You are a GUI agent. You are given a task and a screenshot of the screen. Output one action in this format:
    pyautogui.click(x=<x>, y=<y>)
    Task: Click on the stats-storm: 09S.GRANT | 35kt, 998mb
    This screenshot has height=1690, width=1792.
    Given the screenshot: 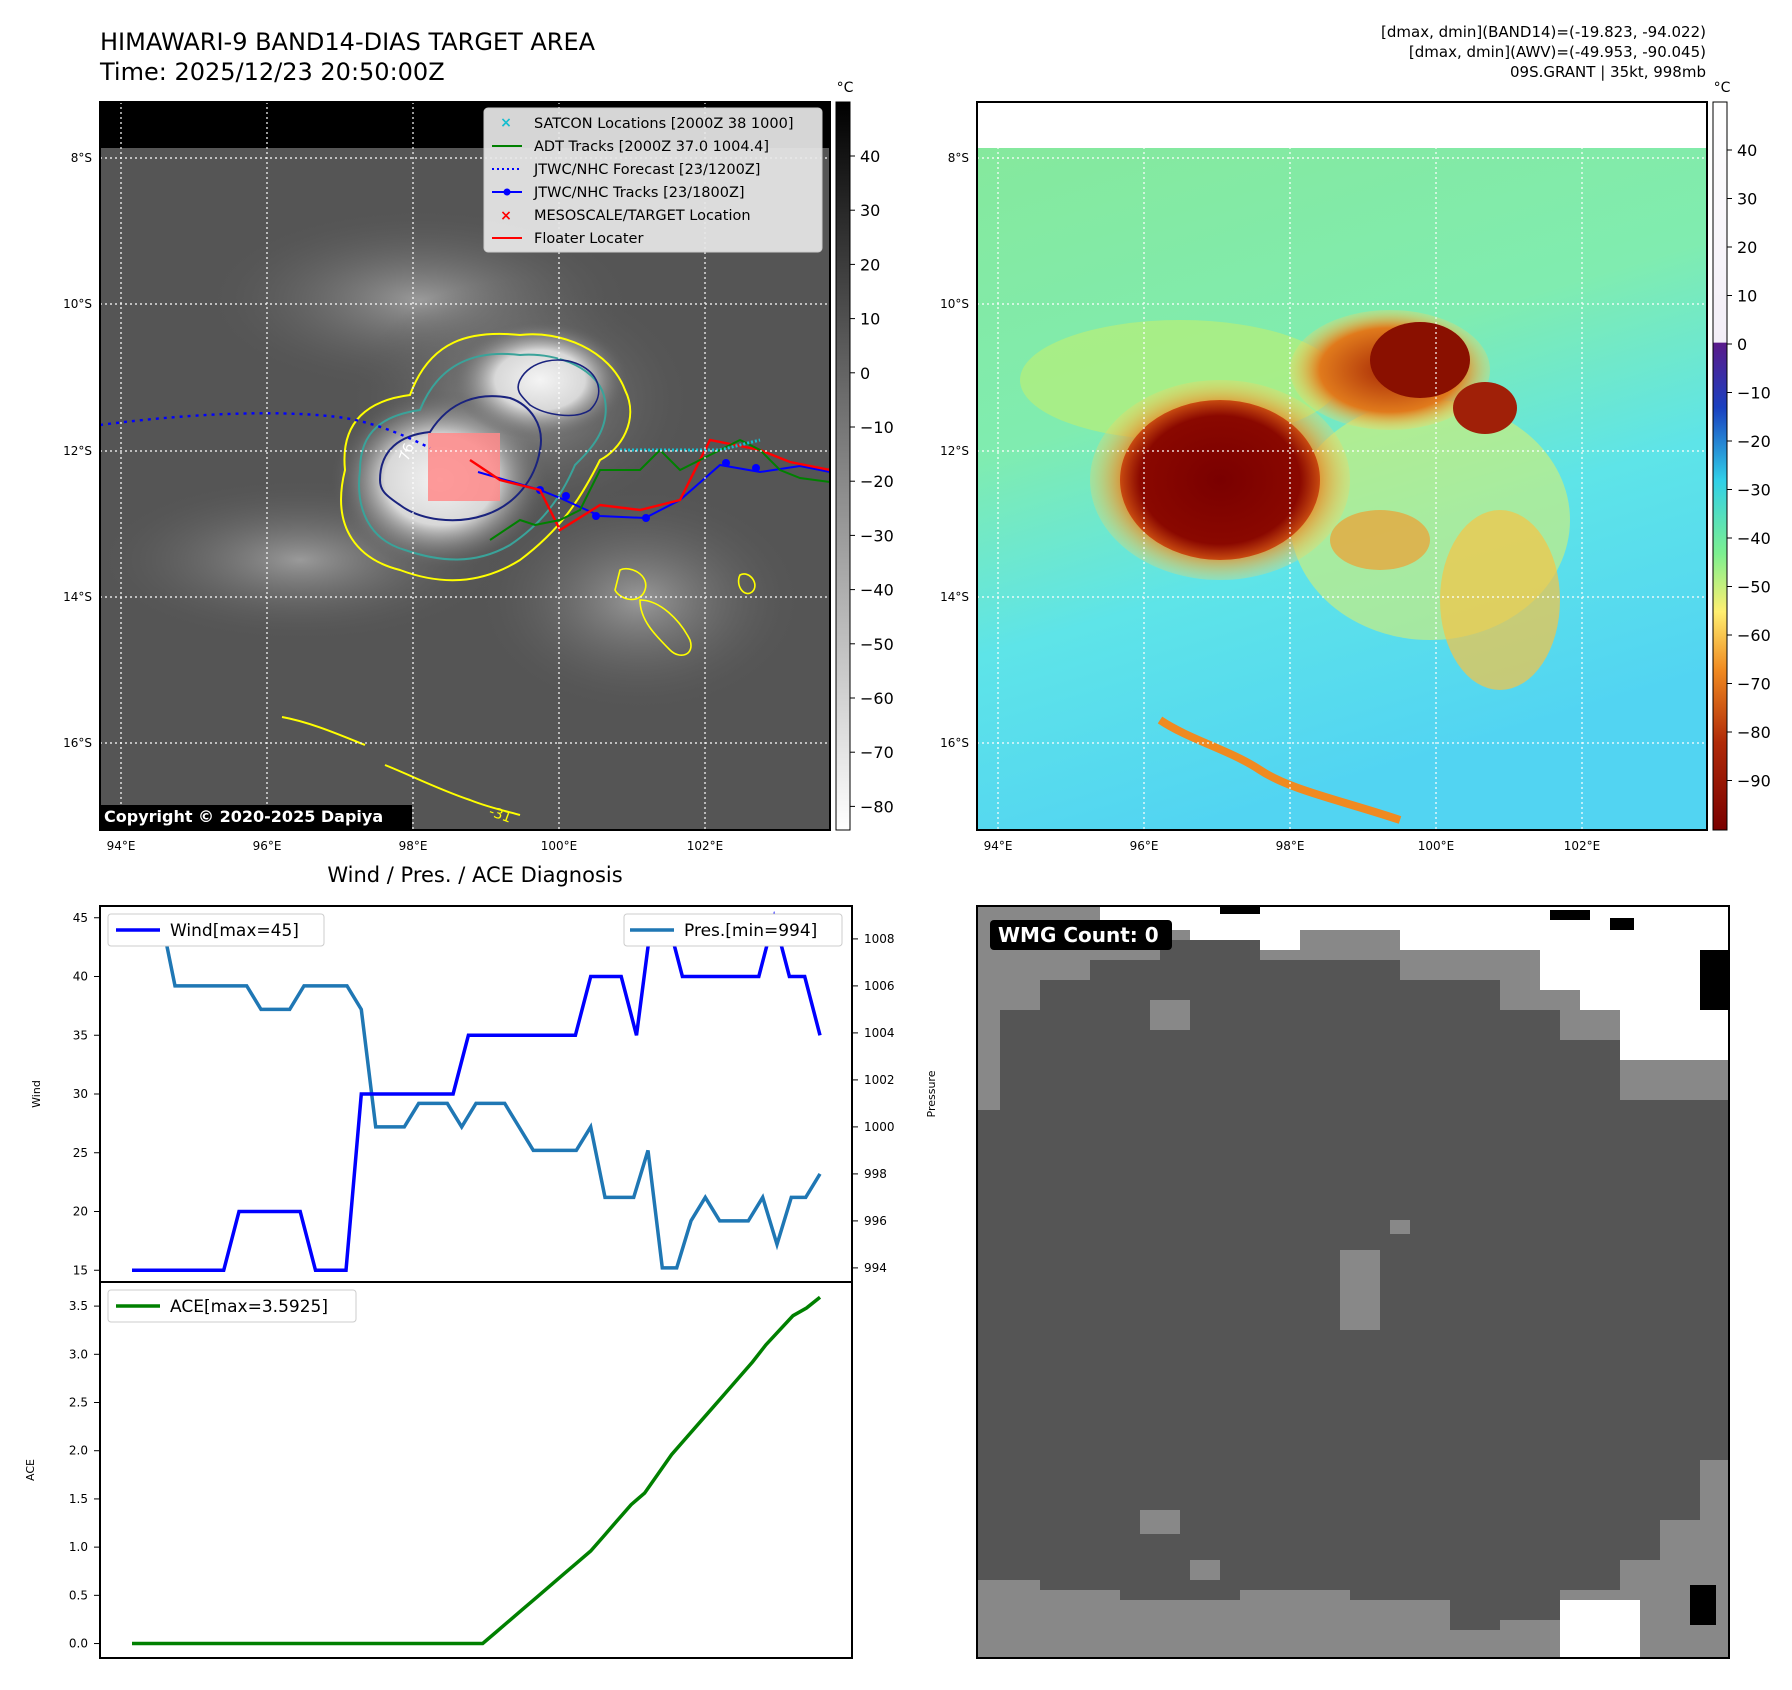 What is the action you would take?
    pyautogui.click(x=1607, y=72)
    